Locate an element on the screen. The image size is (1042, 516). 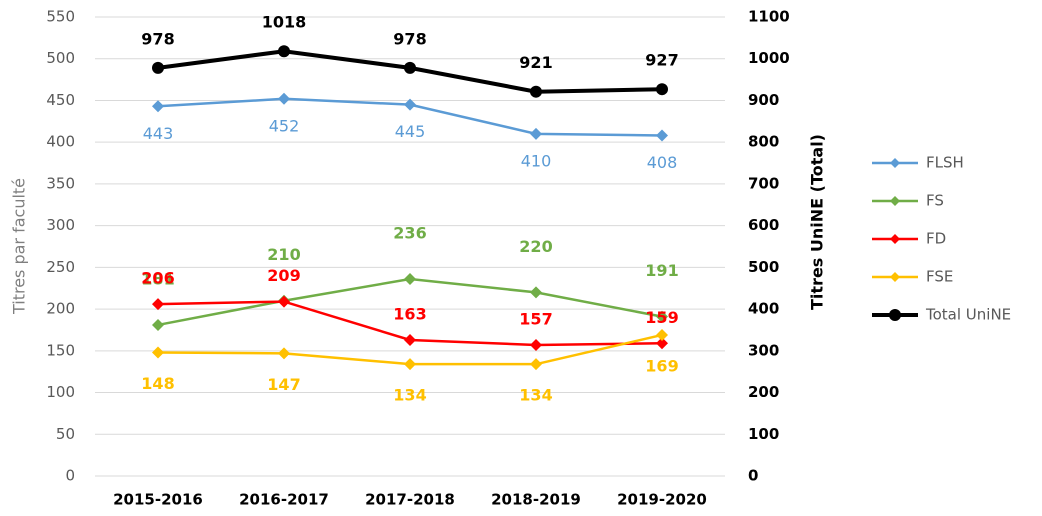
data-label: 157 is located at coordinates (535, 318).